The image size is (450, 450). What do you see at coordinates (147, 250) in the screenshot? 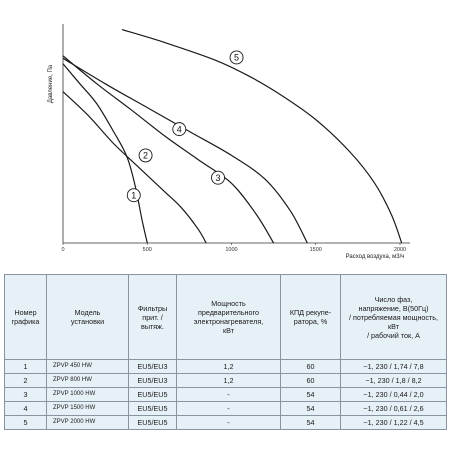
I see `x-tick-label: 500` at bounding box center [147, 250].